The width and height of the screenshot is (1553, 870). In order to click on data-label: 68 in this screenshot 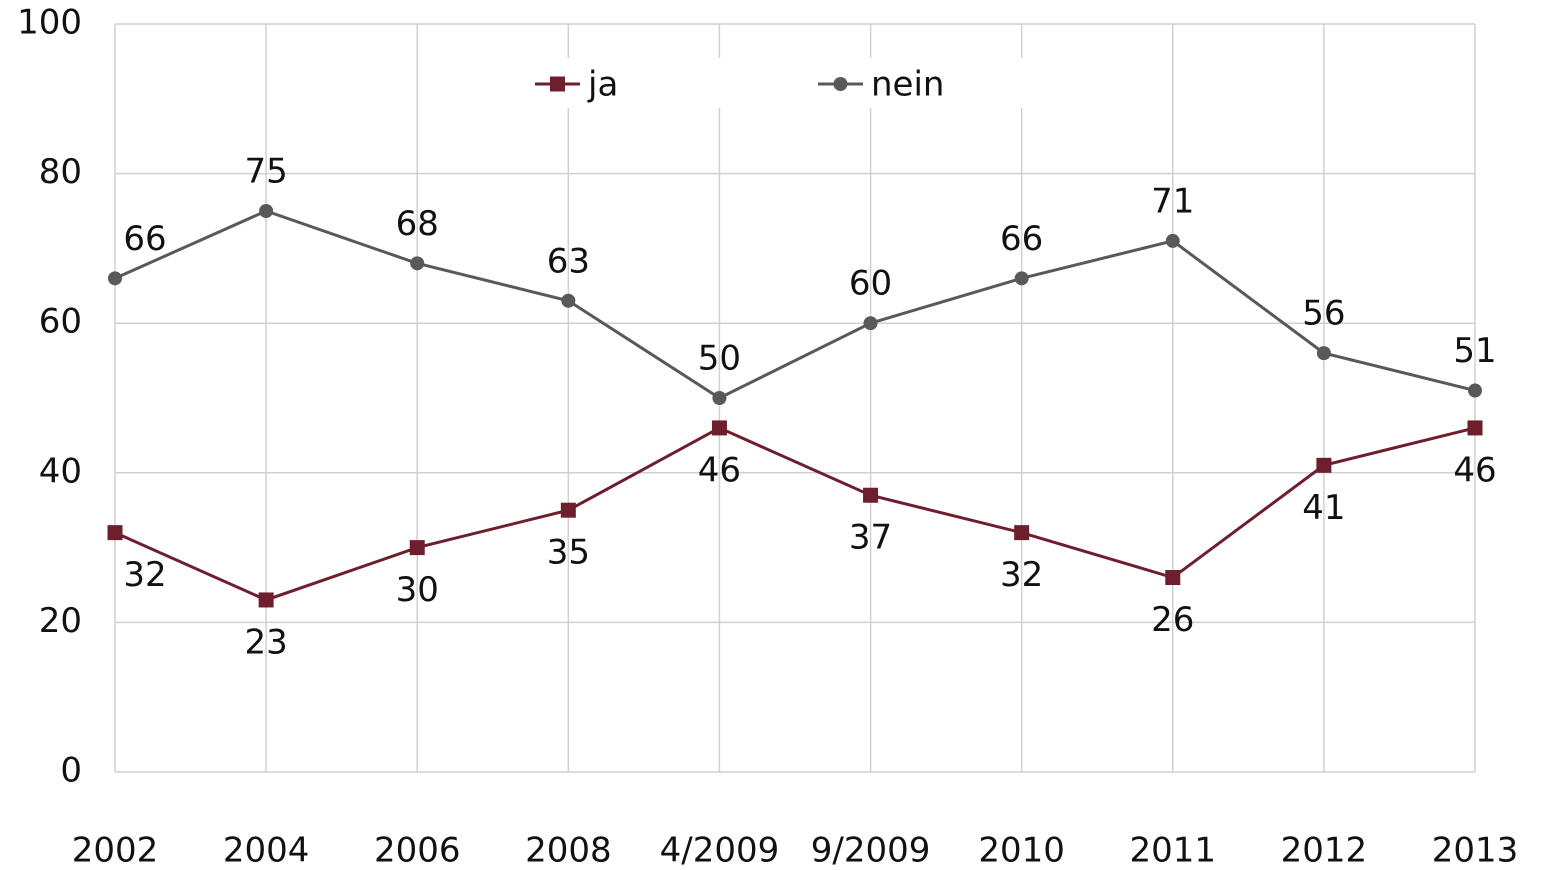, I will do `click(417, 224)`.